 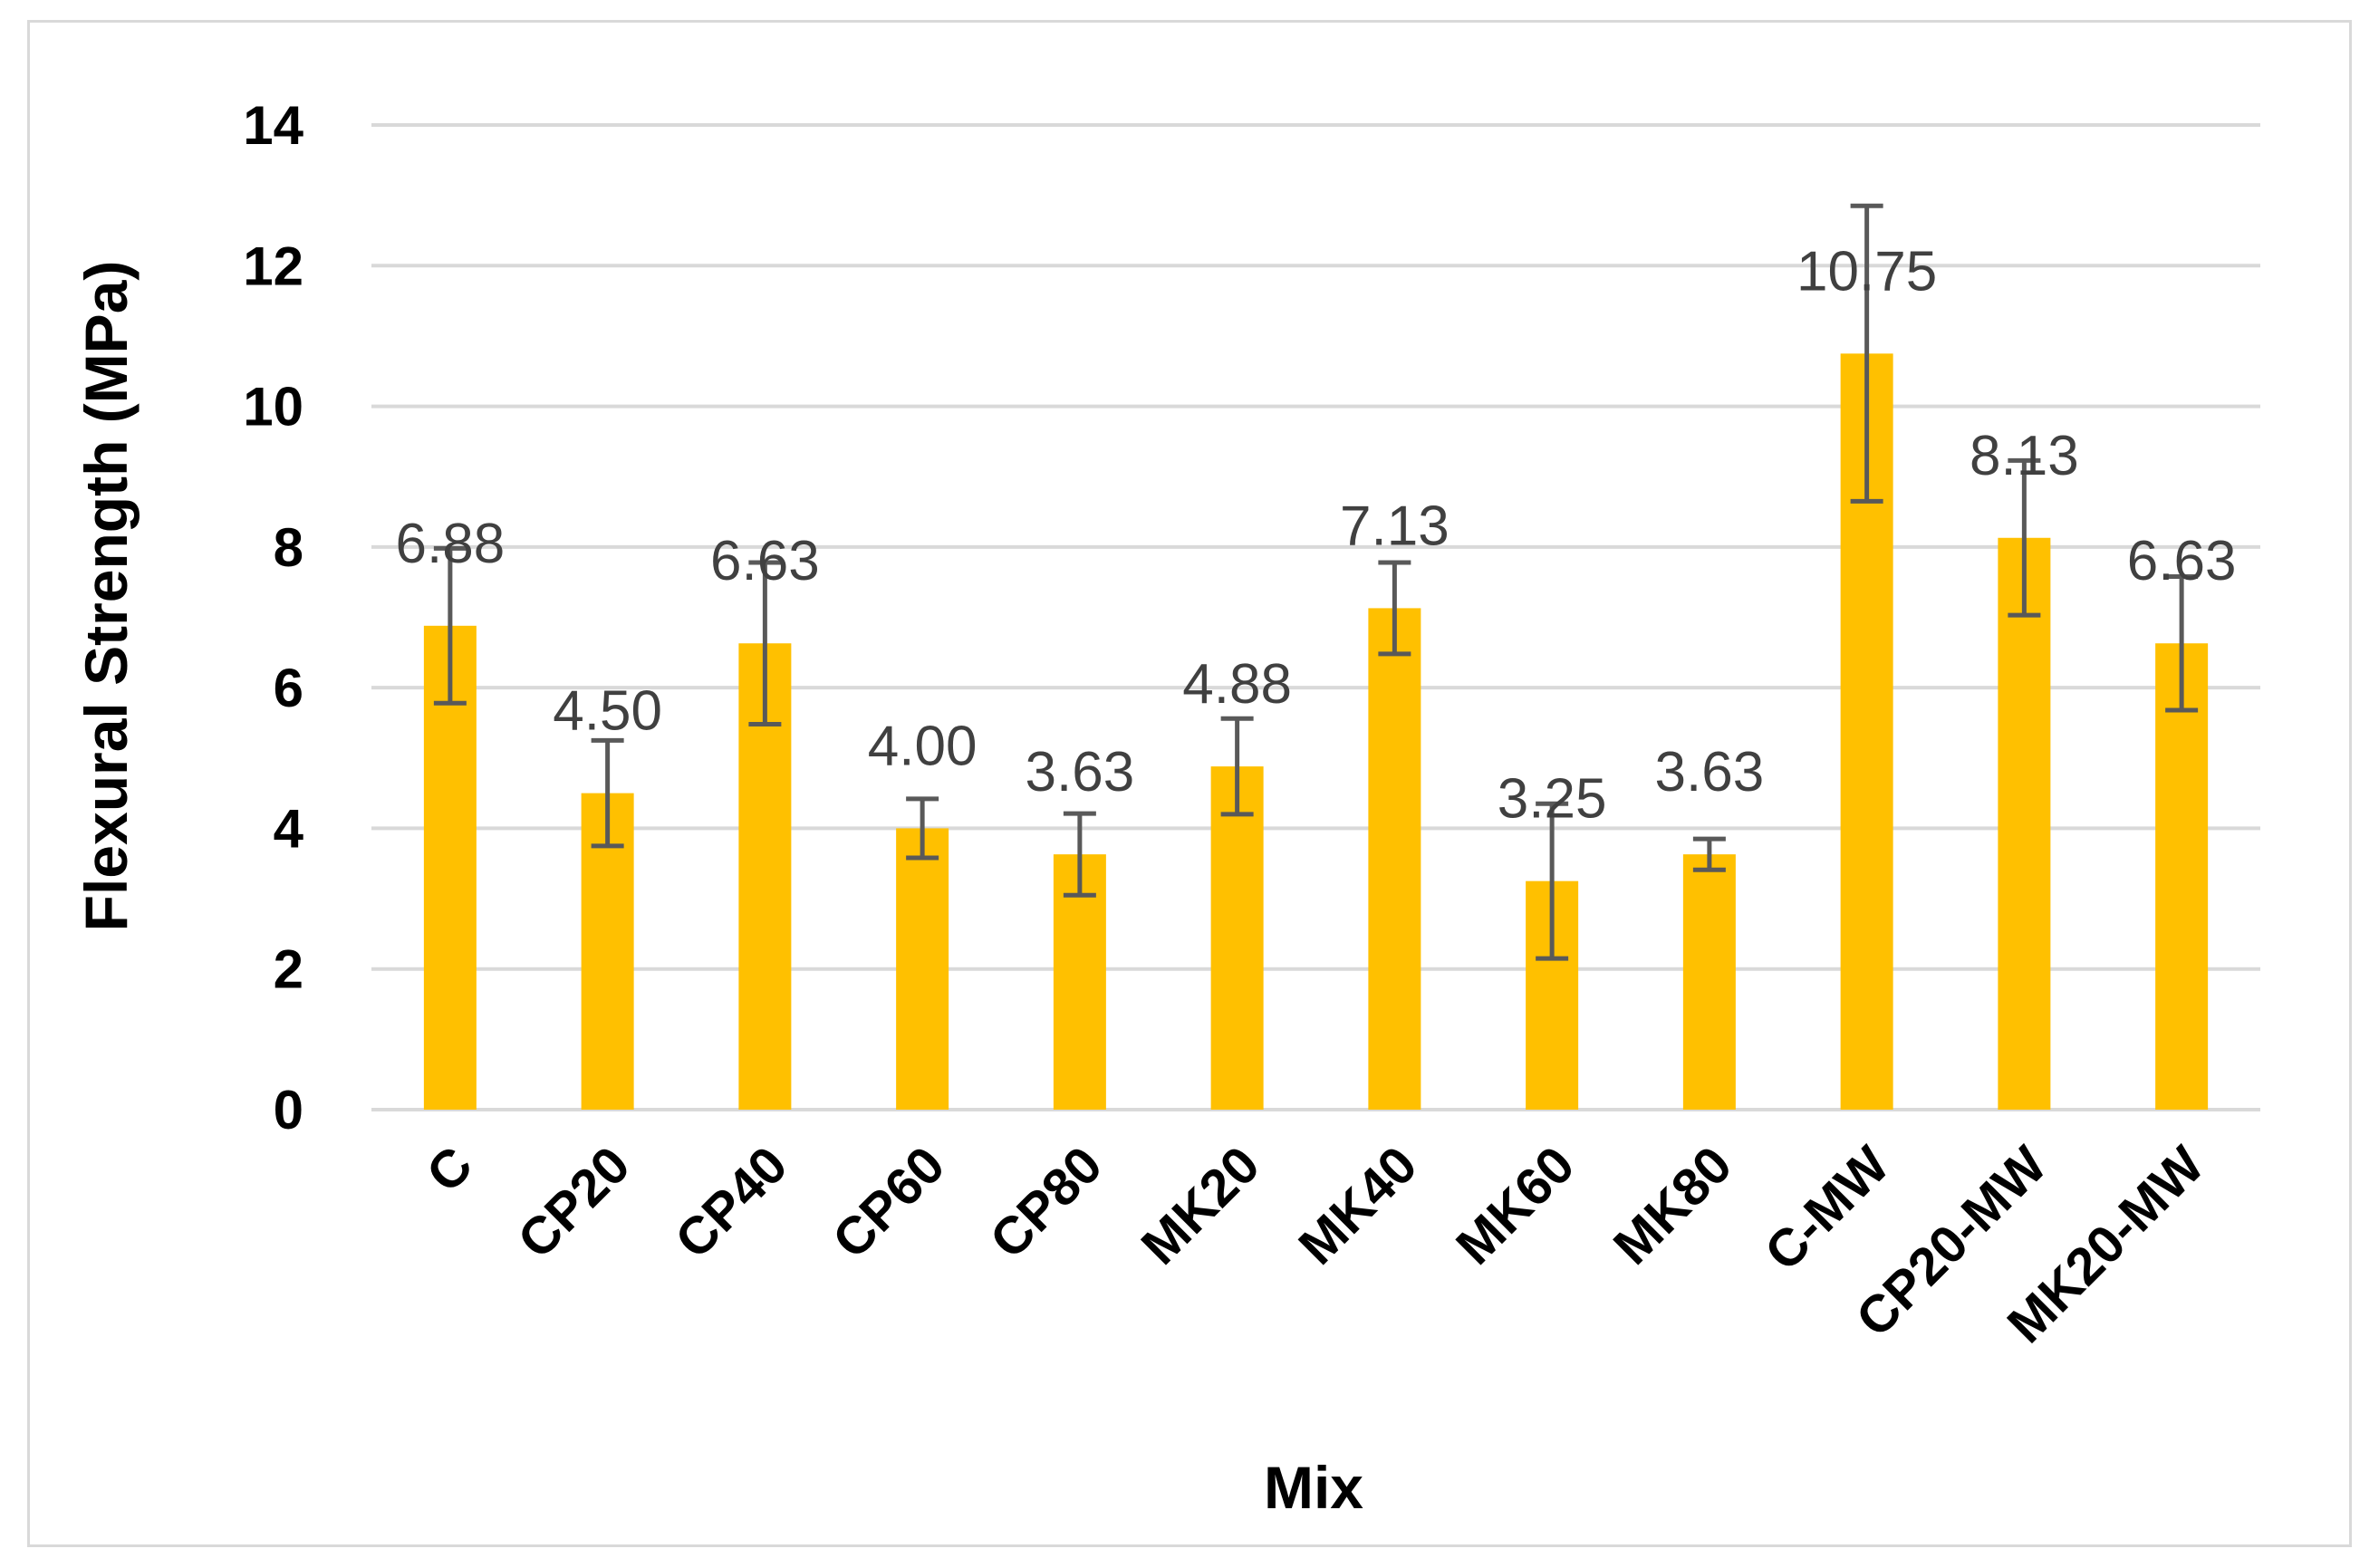 I want to click on y-axis-title: Flexural Strength (MPa), so click(x=106, y=596).